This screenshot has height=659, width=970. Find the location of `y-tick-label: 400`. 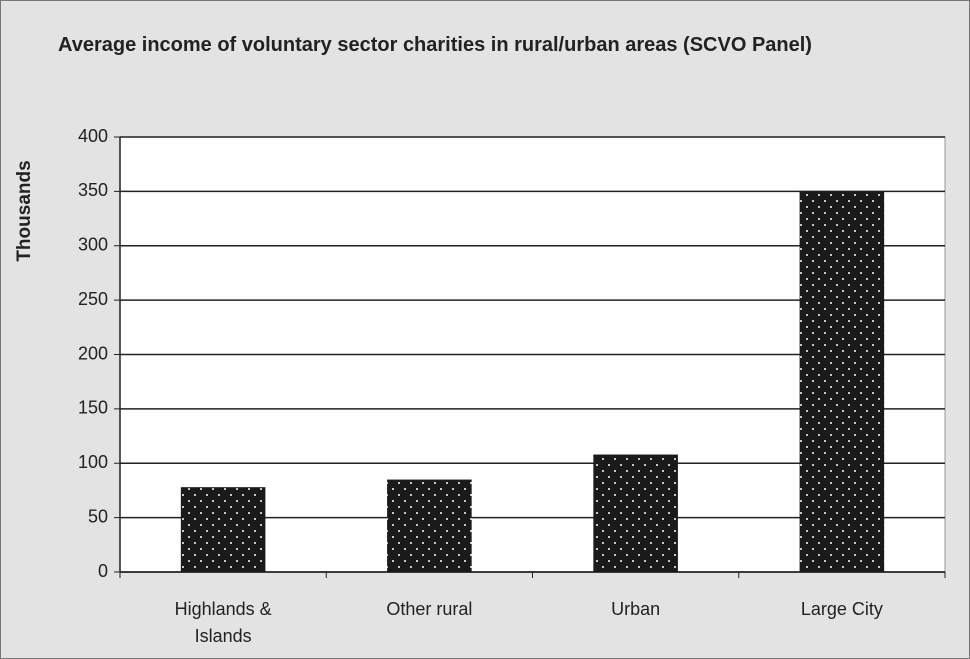

y-tick-label: 400 is located at coordinates (93, 136).